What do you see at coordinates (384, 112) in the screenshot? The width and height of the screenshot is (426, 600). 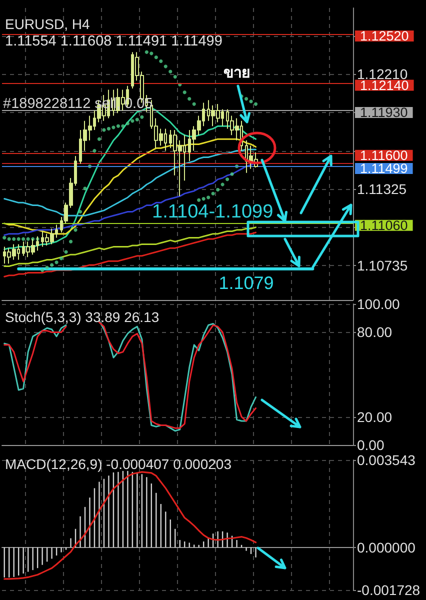 I see `ref-line-label: 1.11930` at bounding box center [384, 112].